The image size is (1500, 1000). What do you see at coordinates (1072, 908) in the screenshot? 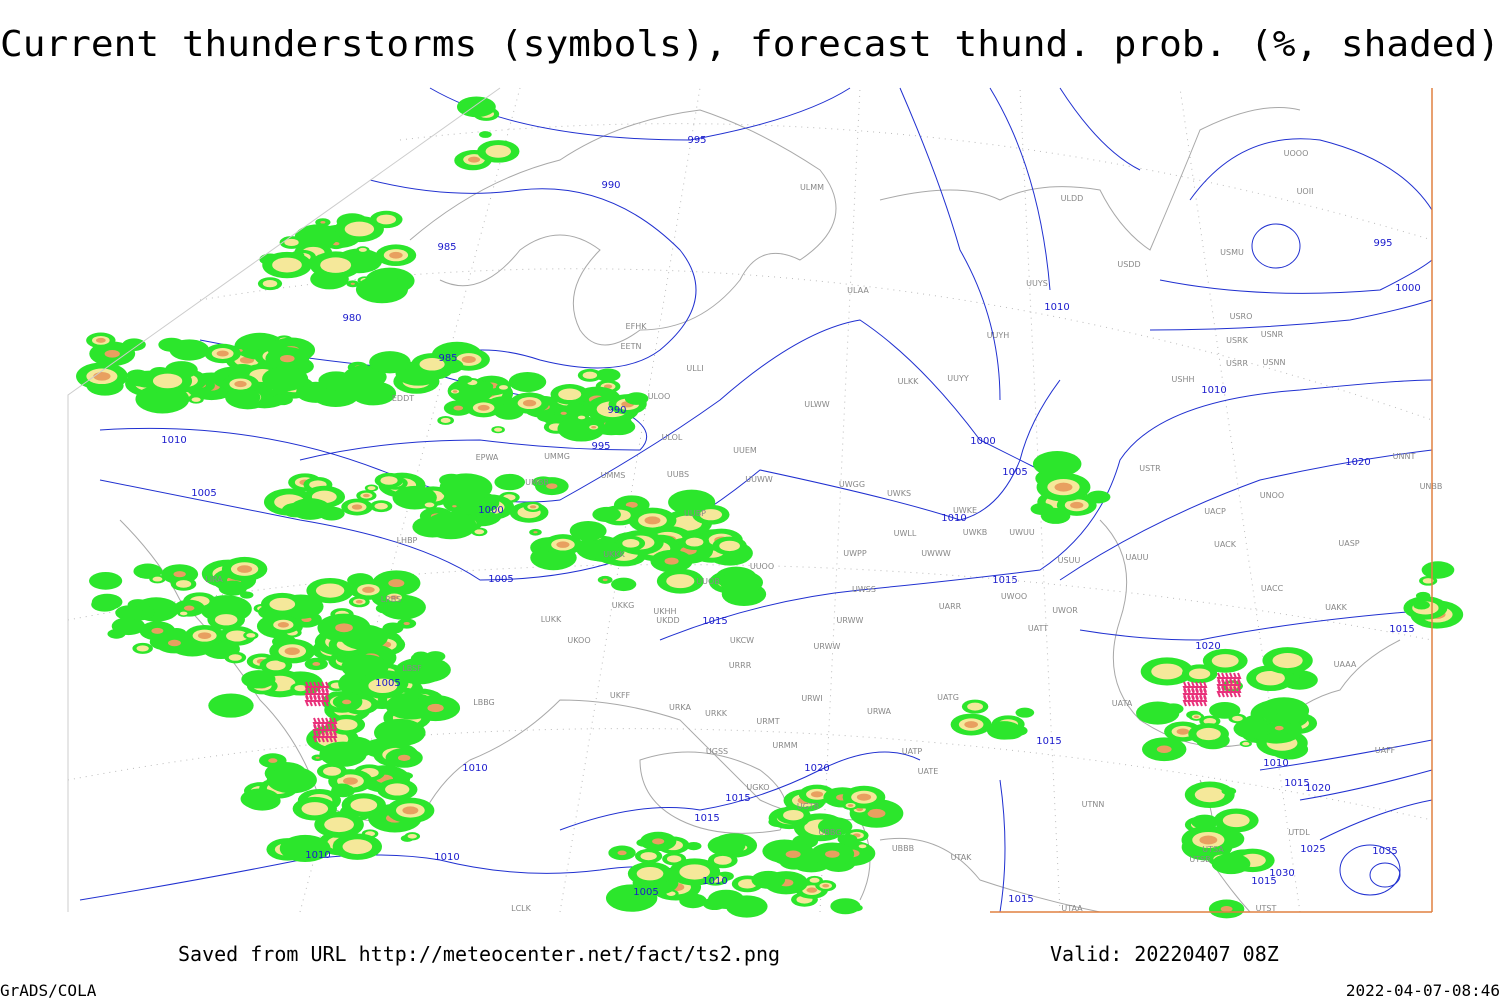
I see `station-label: UTAA` at bounding box center [1072, 908].